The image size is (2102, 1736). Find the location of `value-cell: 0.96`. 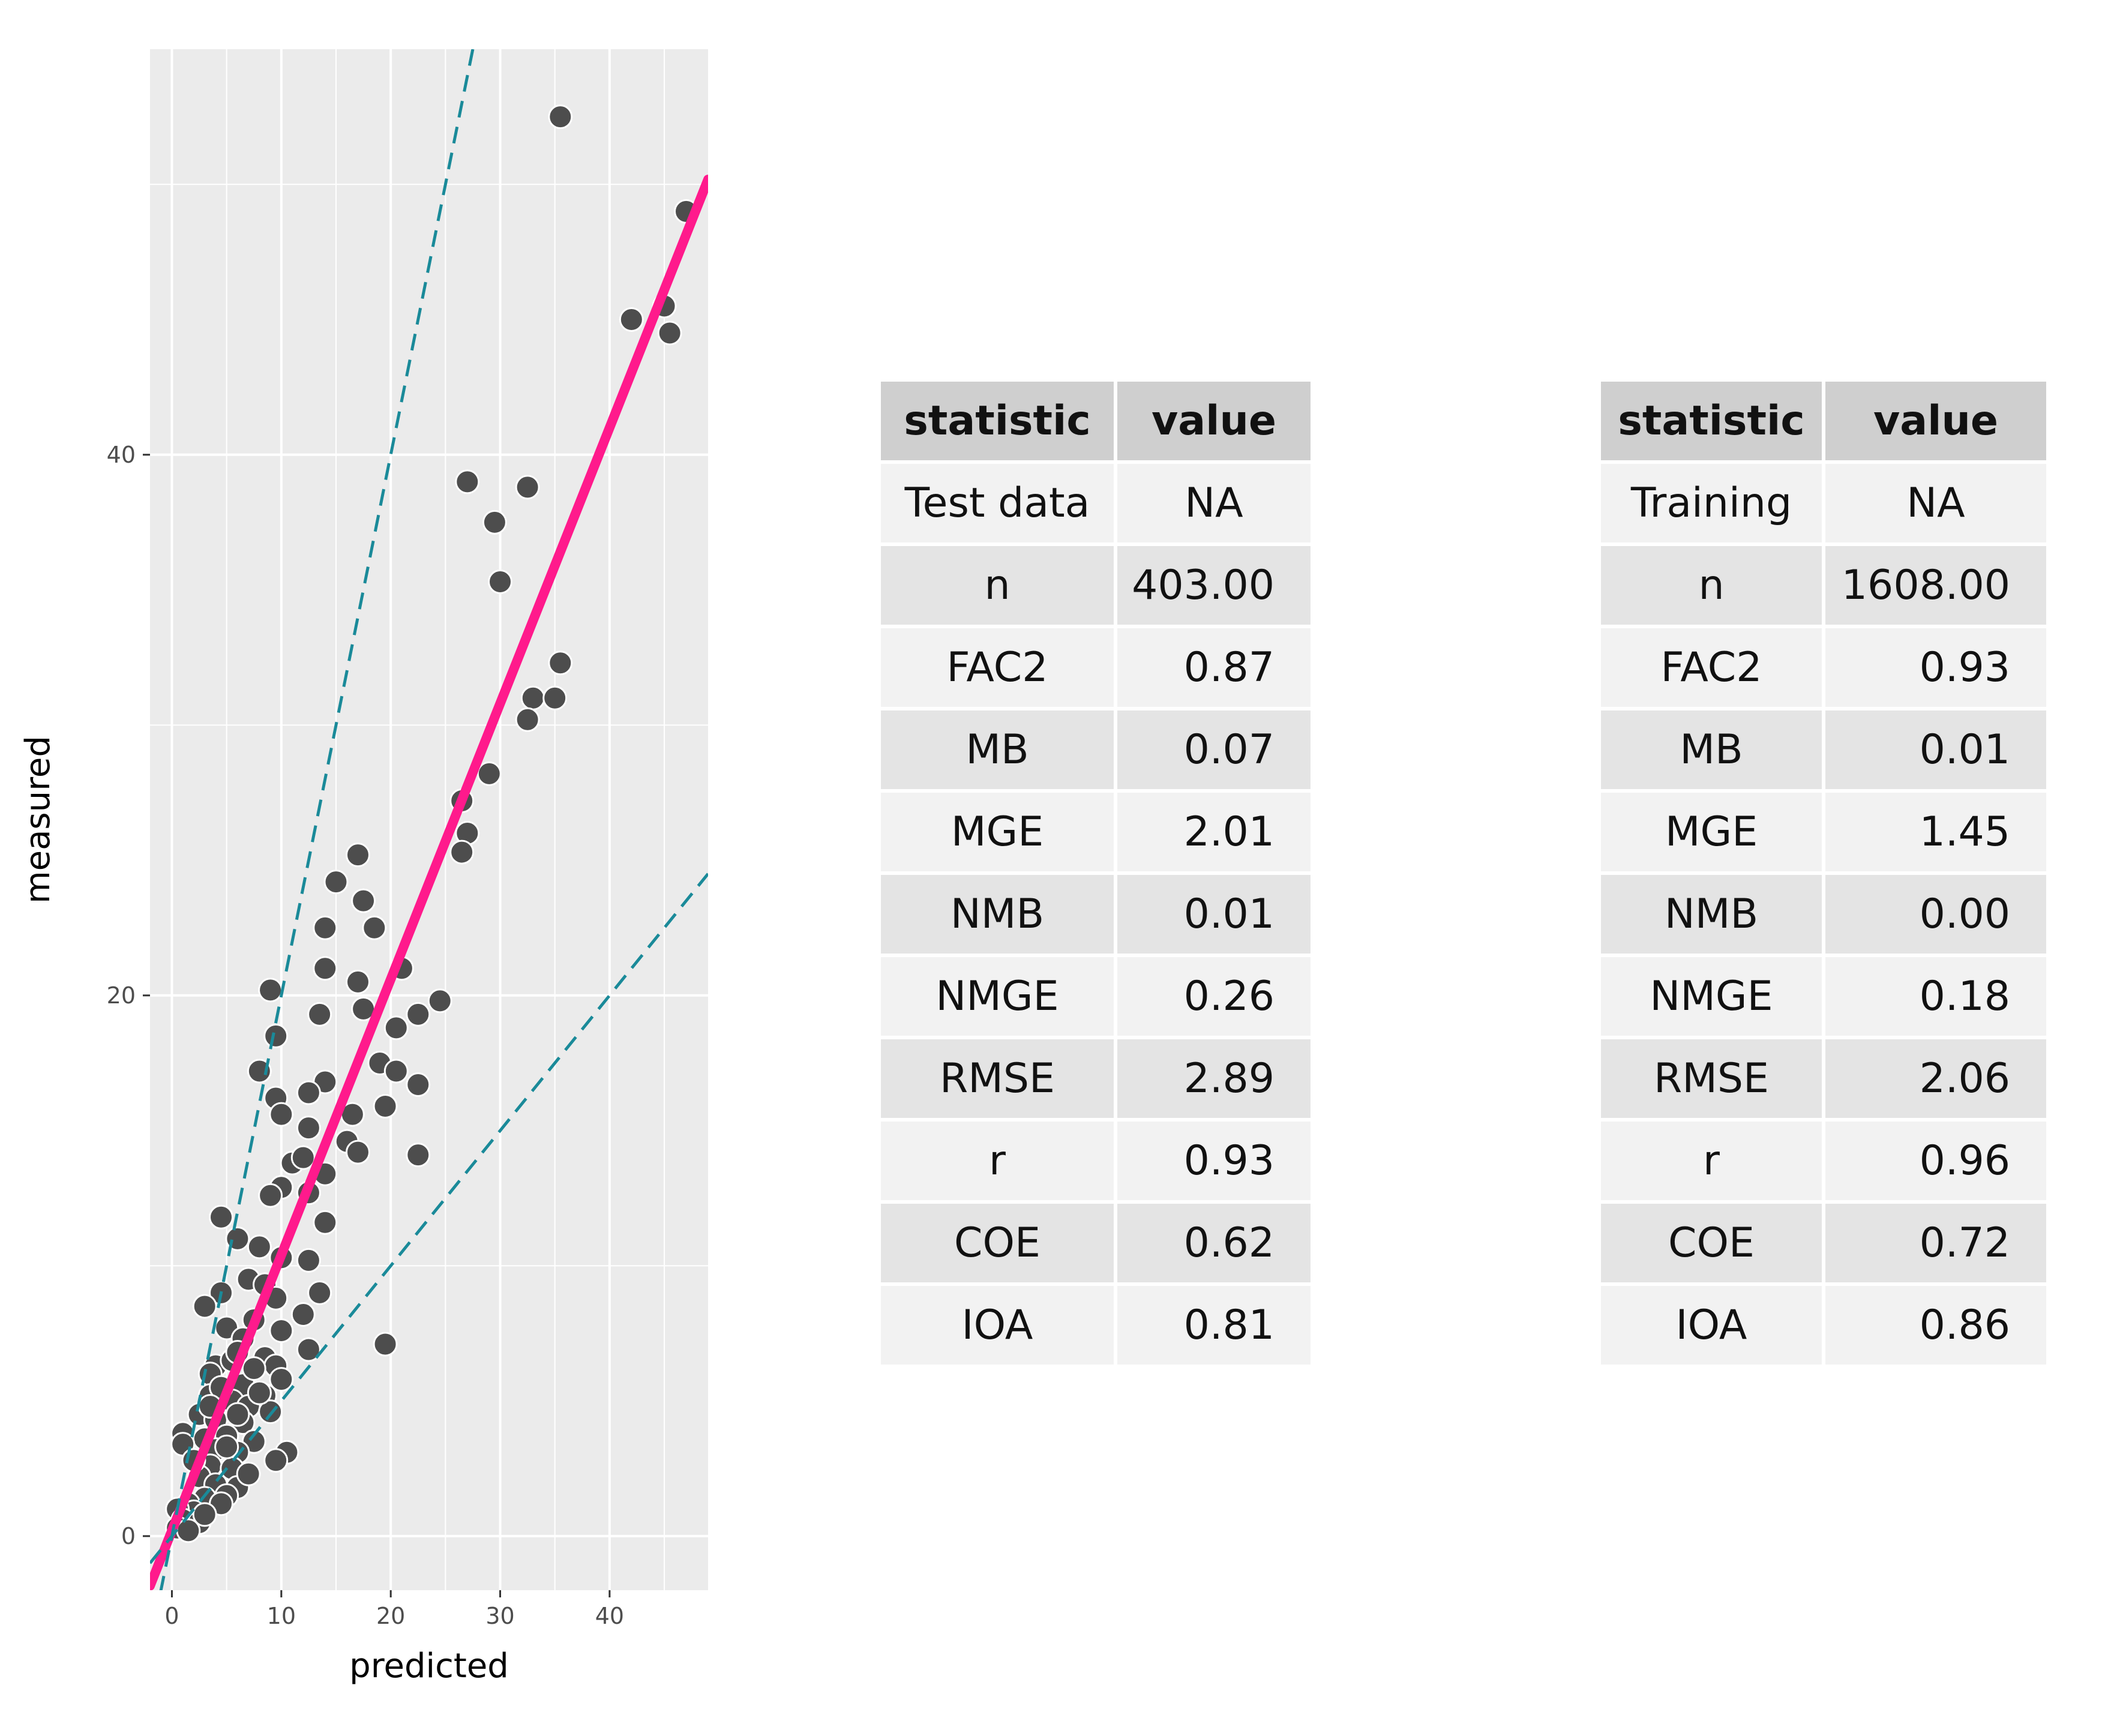

value-cell: 0.96 is located at coordinates (1935, 1161).